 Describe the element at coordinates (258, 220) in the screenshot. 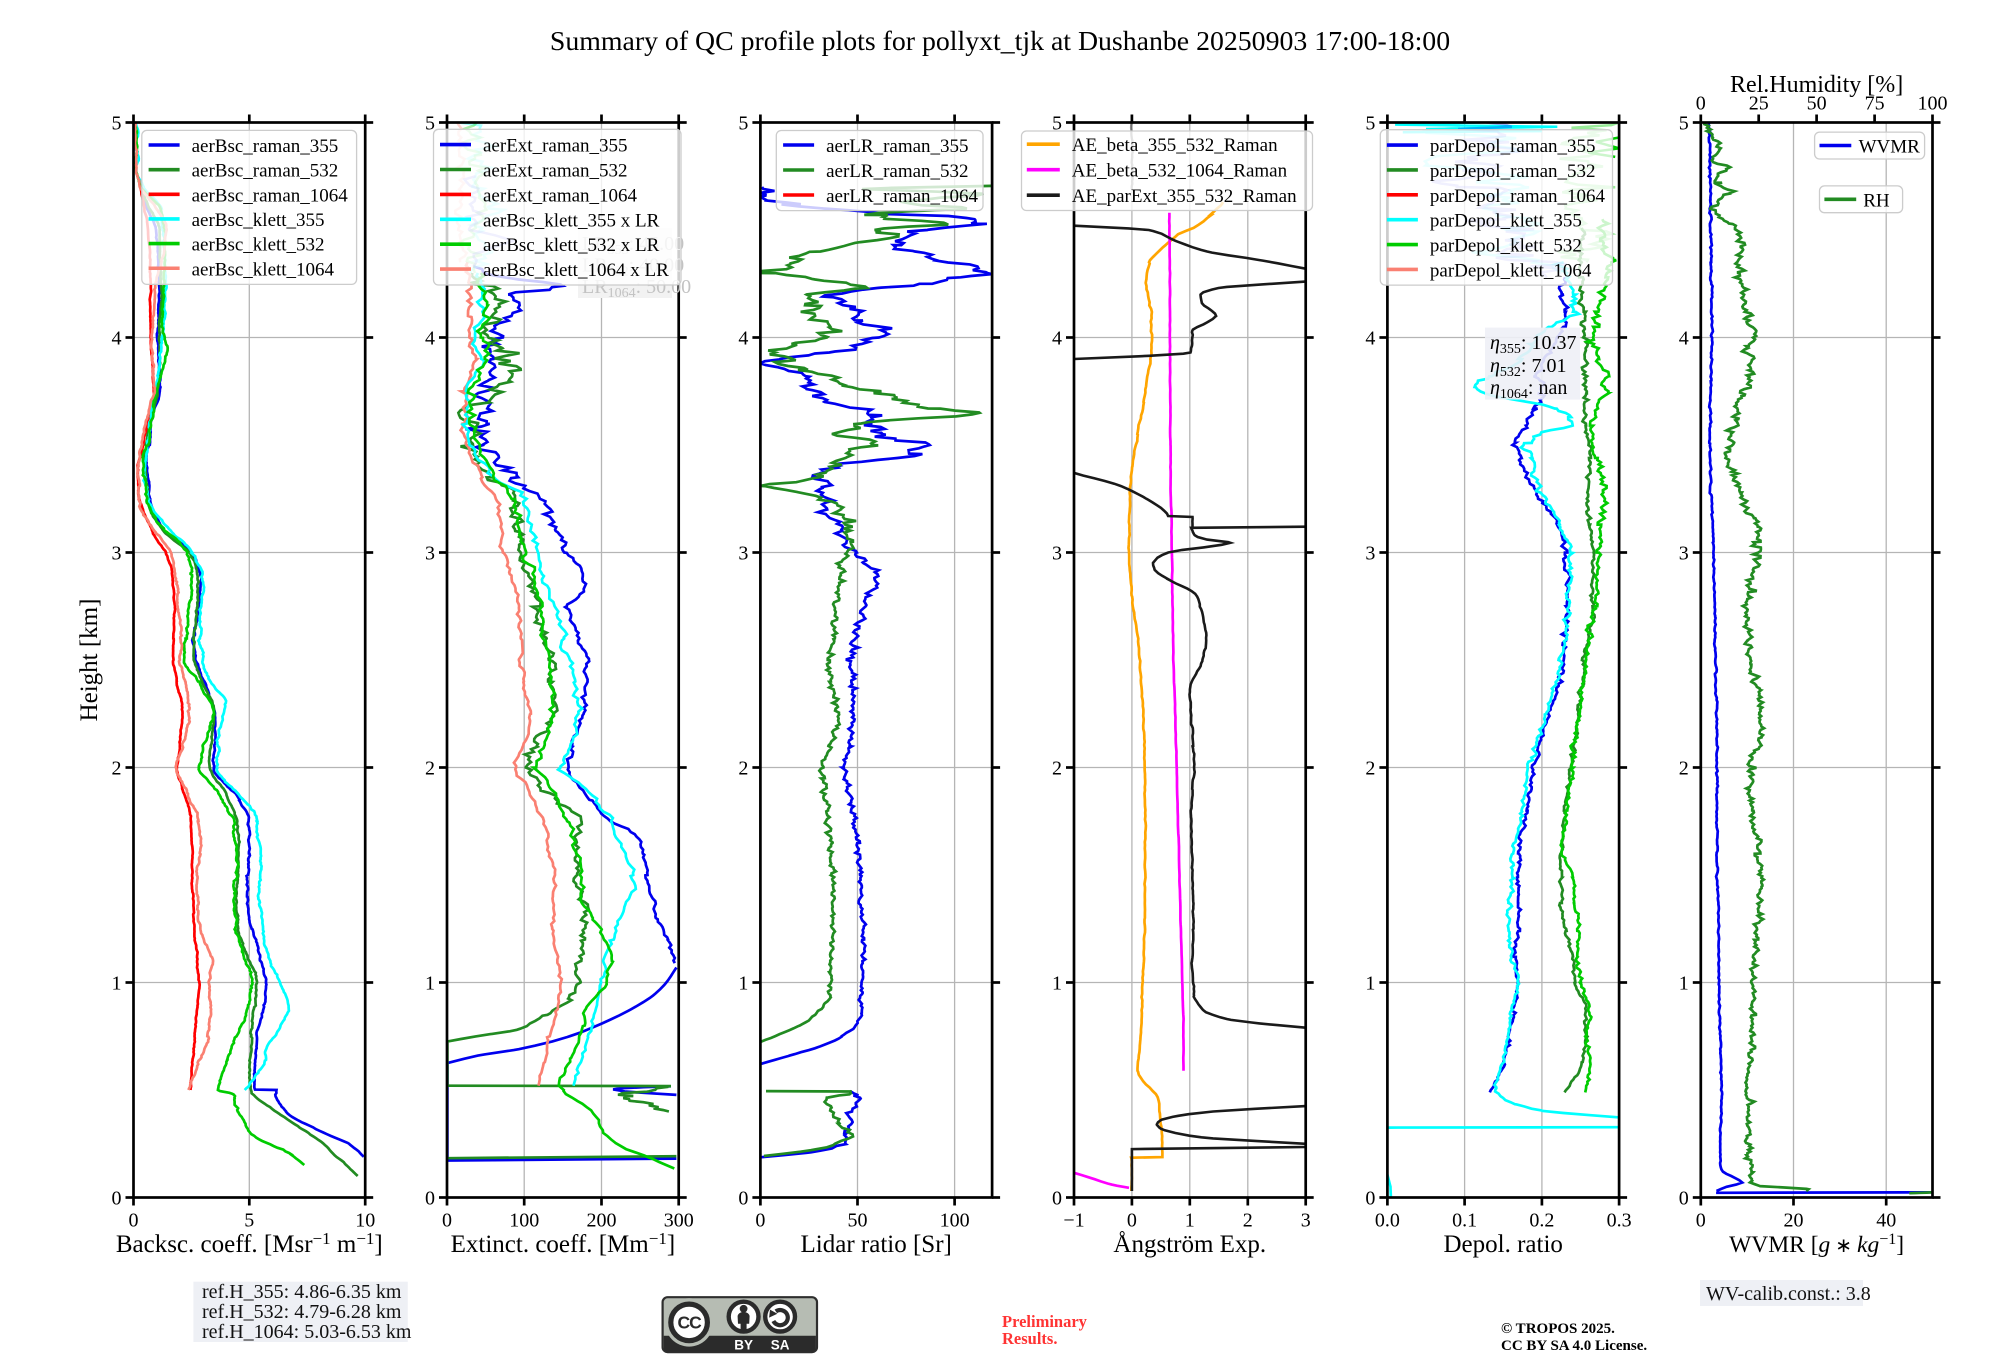

I see `svg-text: aerBsc_klett_355` at that location.